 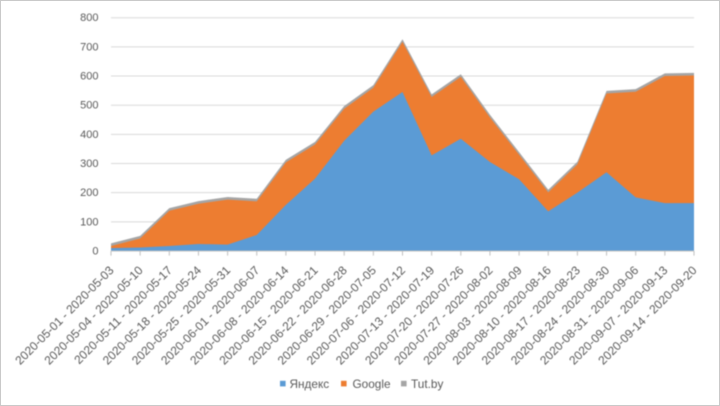 What do you see at coordinates (89, 222) in the screenshot?
I see `svg-text: 100` at bounding box center [89, 222].